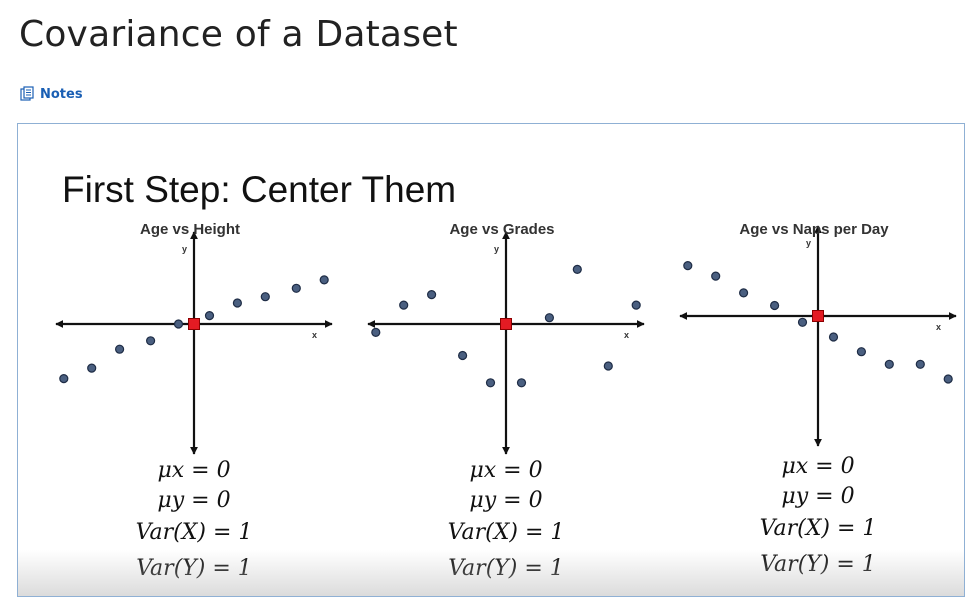 This screenshot has width=970, height=599. Describe the element at coordinates (194, 338) in the screenshot. I see `scatter-chart-1: x y Age vs Height` at that location.